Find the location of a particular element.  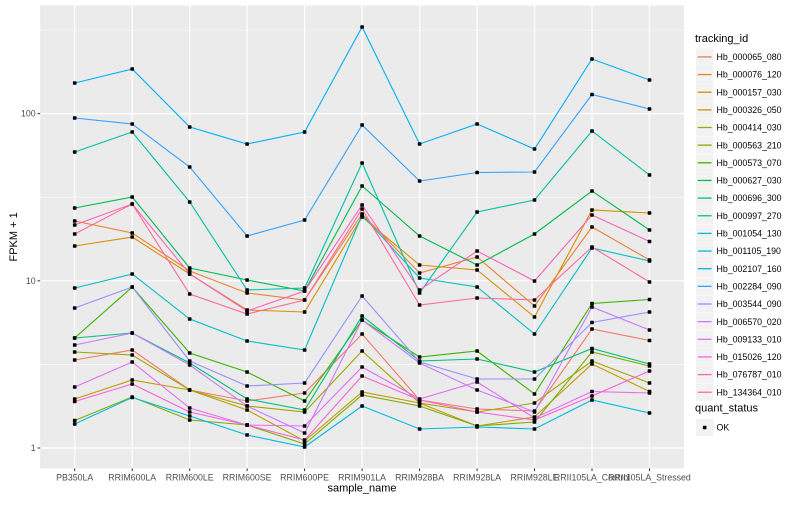

svg-text: Hb_134364_010 is located at coordinates (749, 392).